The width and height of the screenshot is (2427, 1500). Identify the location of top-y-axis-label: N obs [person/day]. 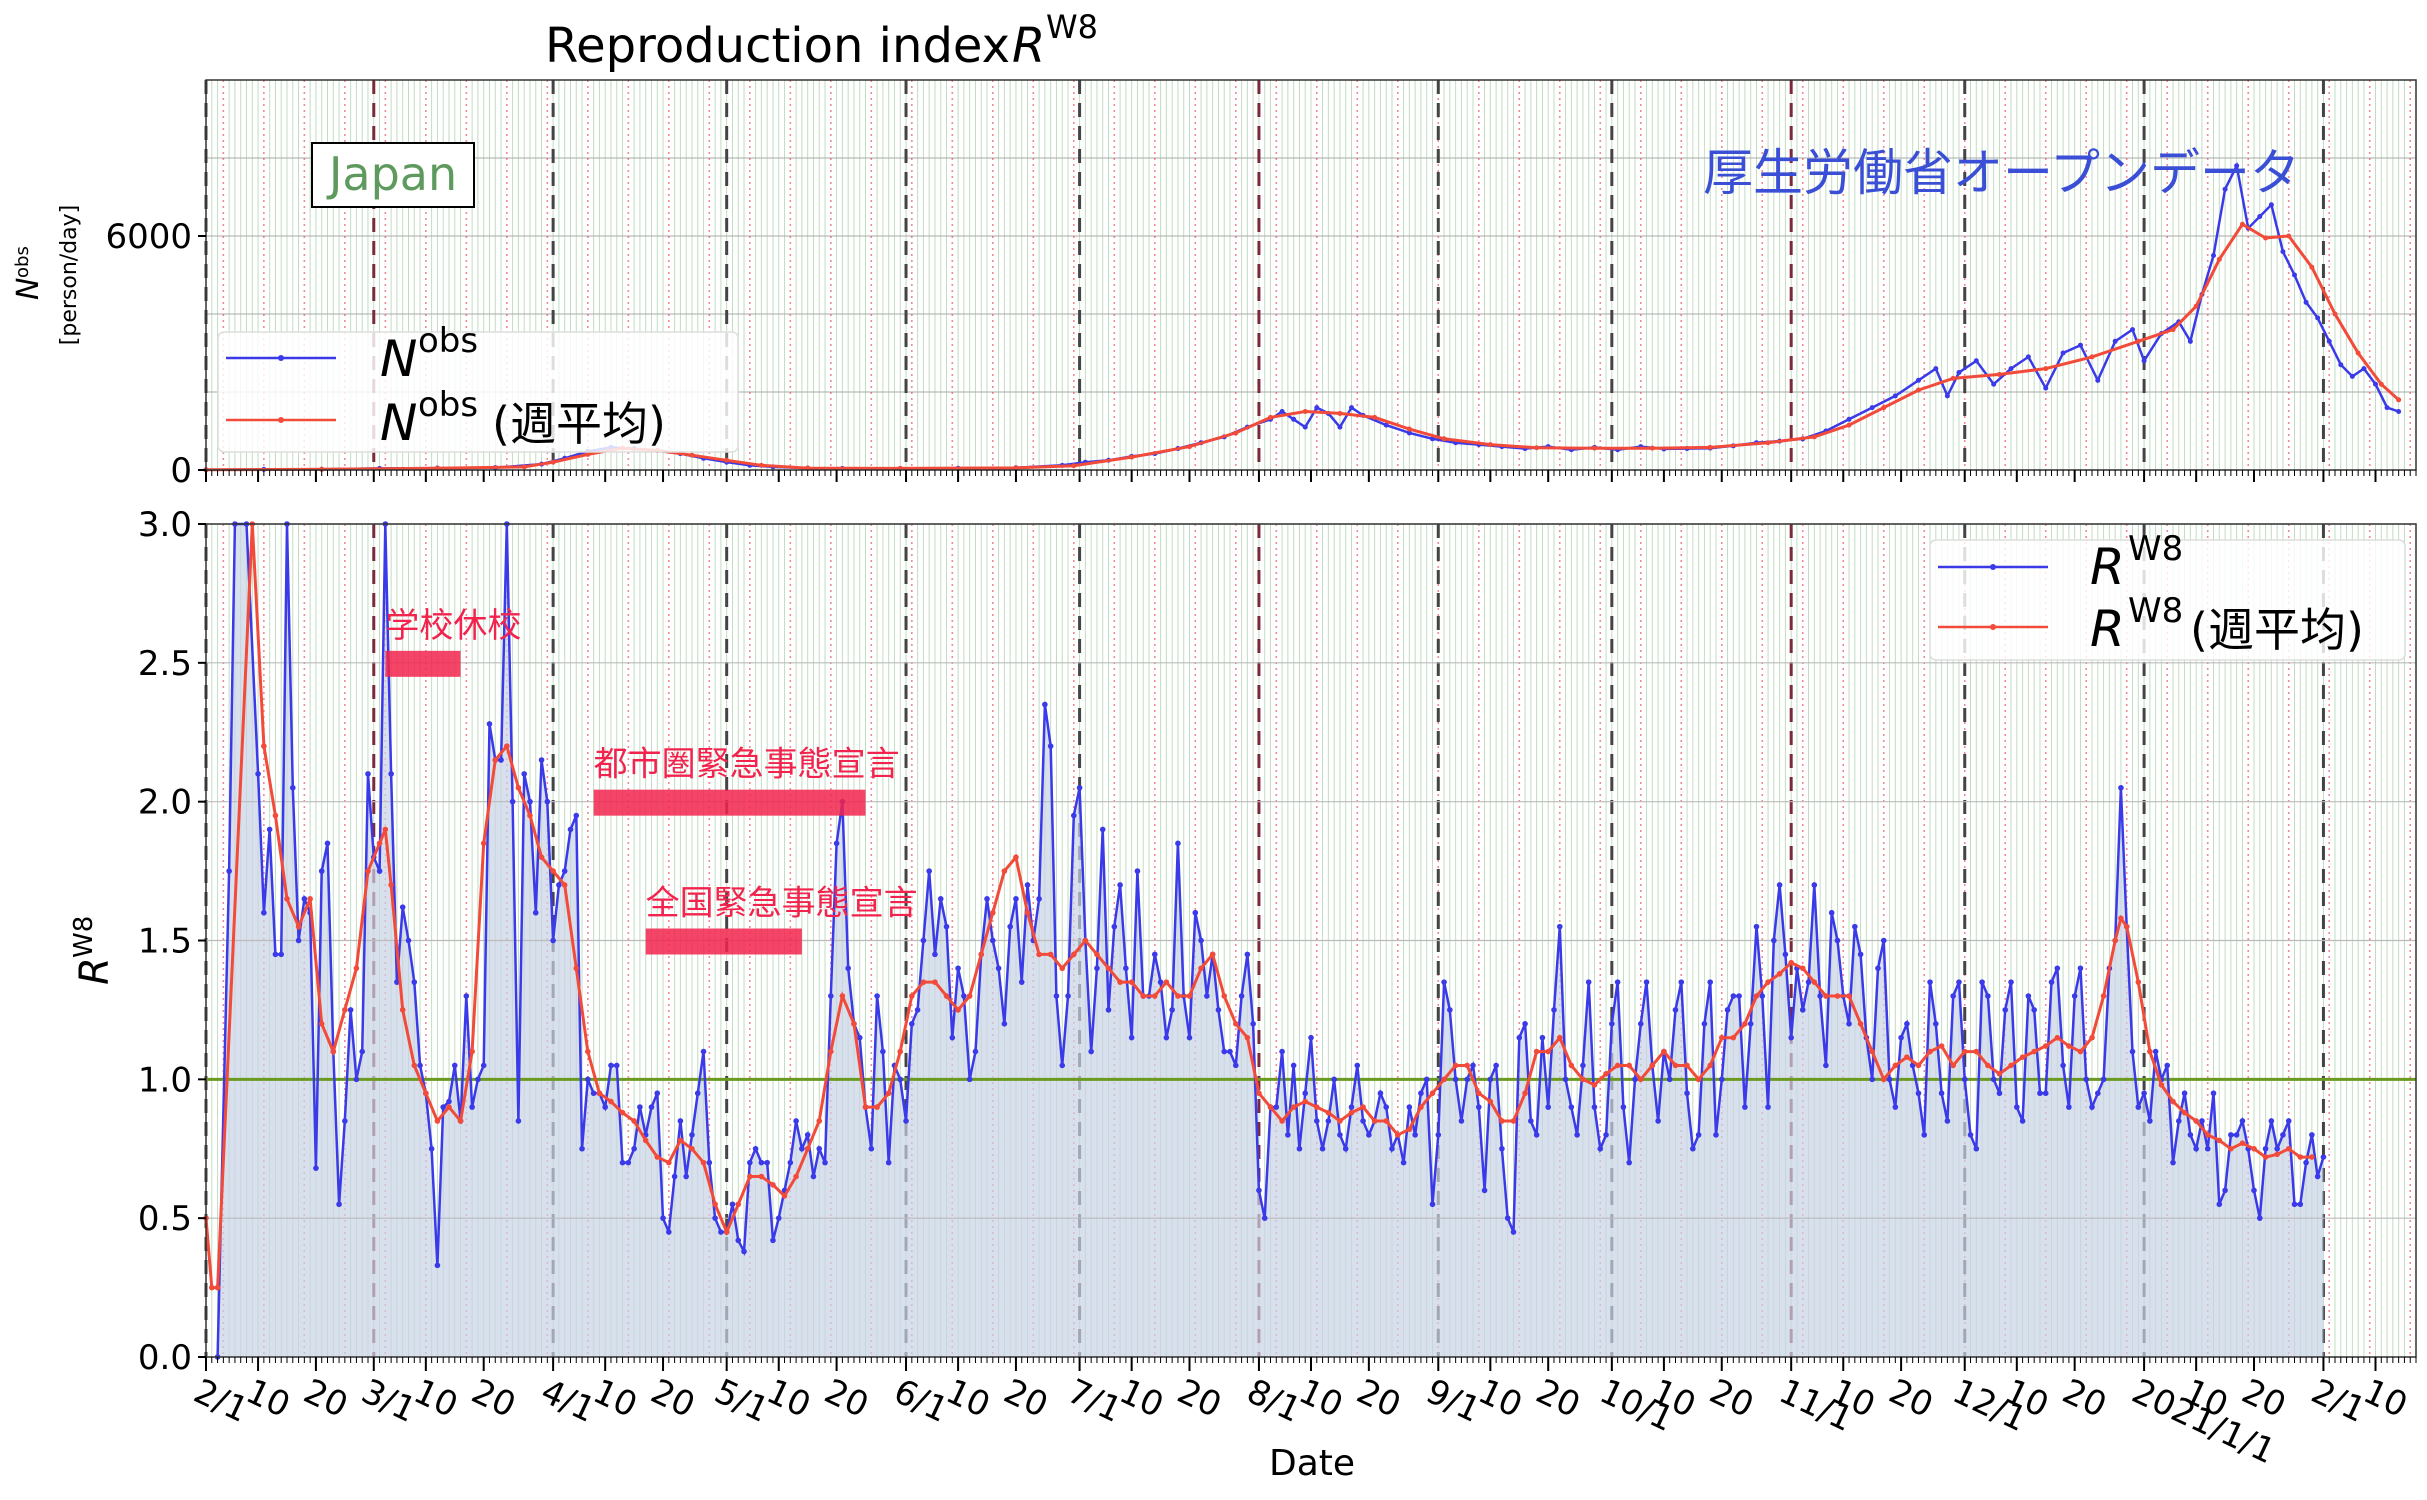
(46, 275).